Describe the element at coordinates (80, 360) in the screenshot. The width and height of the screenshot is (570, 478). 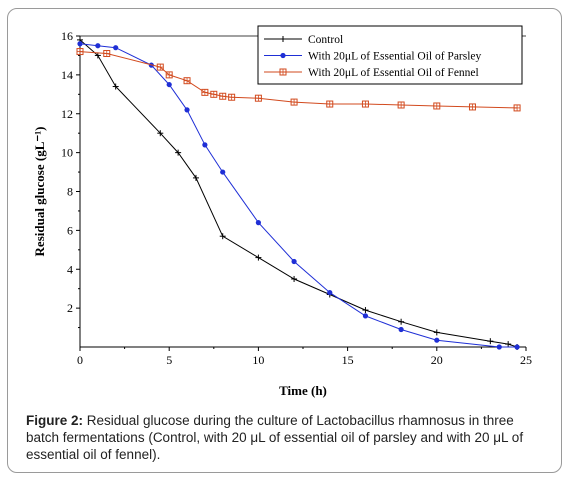
I see `x-tick-label: 0` at that location.